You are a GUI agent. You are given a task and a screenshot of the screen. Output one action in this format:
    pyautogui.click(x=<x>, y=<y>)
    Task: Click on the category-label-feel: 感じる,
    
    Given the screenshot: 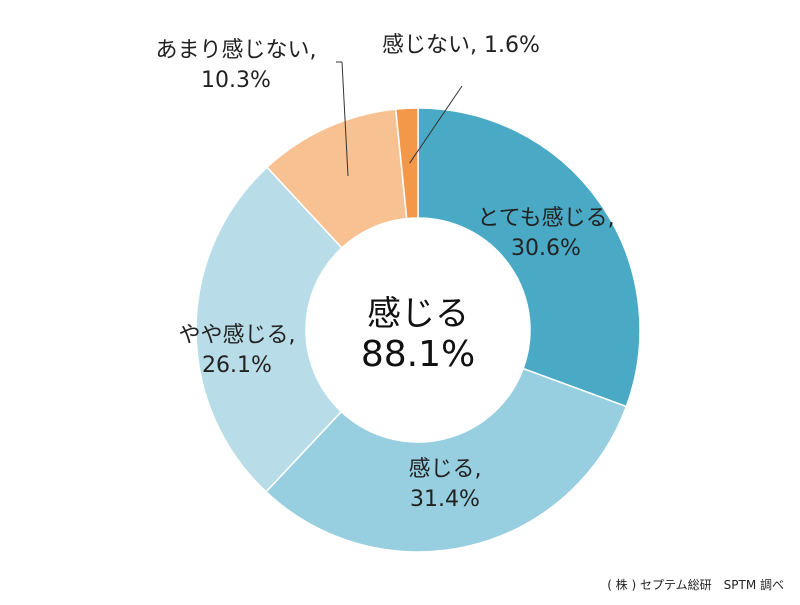 What is the action you would take?
    pyautogui.click(x=445, y=469)
    